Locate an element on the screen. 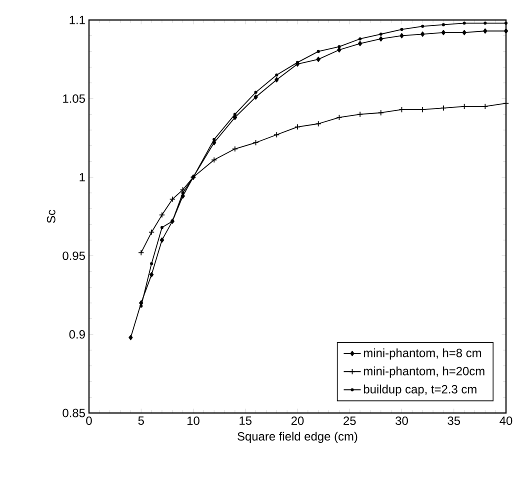 The height and width of the screenshot is (477, 516). x-tick-label: 0 is located at coordinates (89, 420).